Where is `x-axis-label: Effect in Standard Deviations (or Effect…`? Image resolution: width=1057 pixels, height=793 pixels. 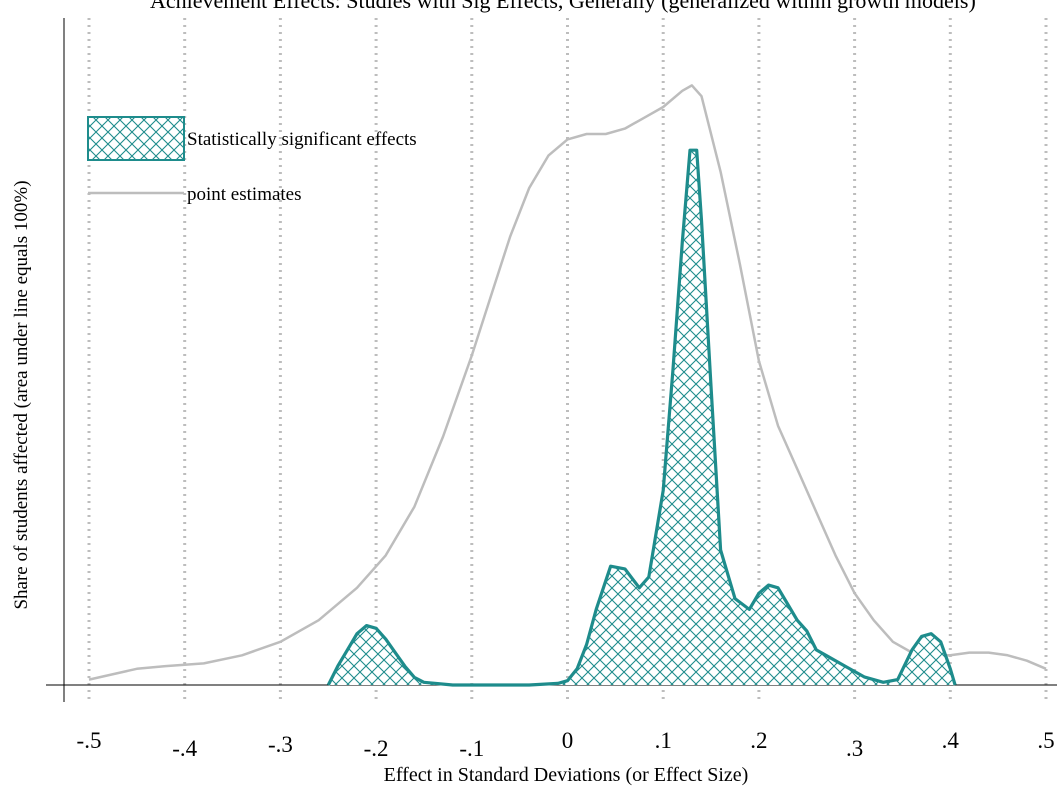 x-axis-label: Effect in Standard Deviations (or Effect… is located at coordinates (566, 775).